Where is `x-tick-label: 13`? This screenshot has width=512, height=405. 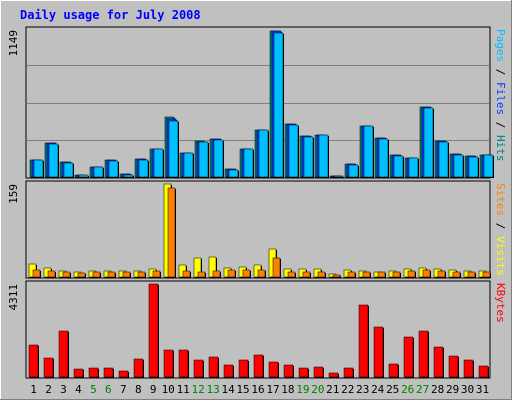 x-tick-label: 13 is located at coordinates (212, 389).